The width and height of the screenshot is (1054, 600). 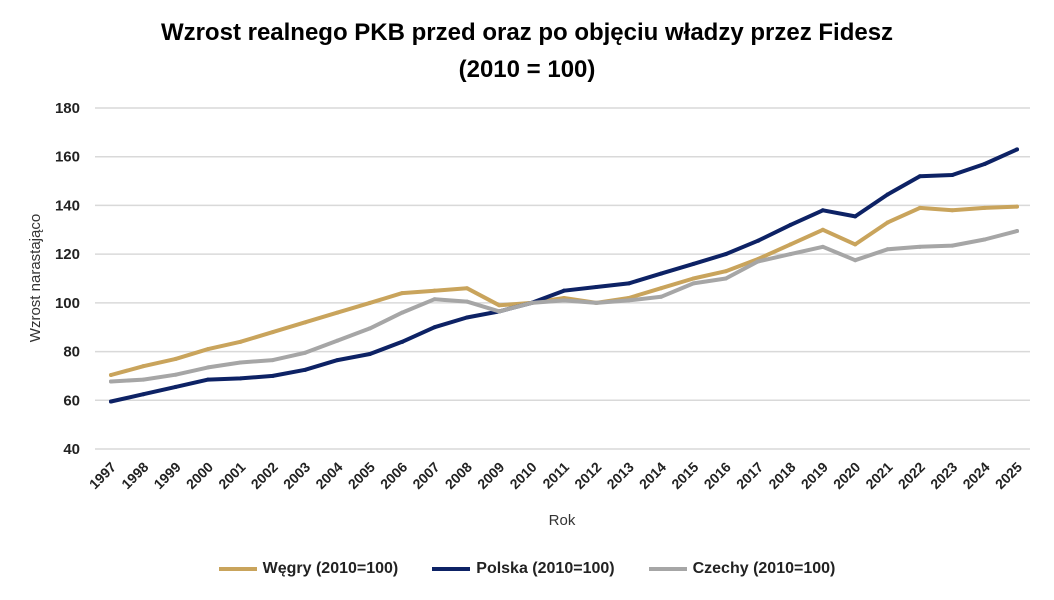 What do you see at coordinates (35, 278) in the screenshot?
I see `y-axis-label: Wzrost narastająco` at bounding box center [35, 278].